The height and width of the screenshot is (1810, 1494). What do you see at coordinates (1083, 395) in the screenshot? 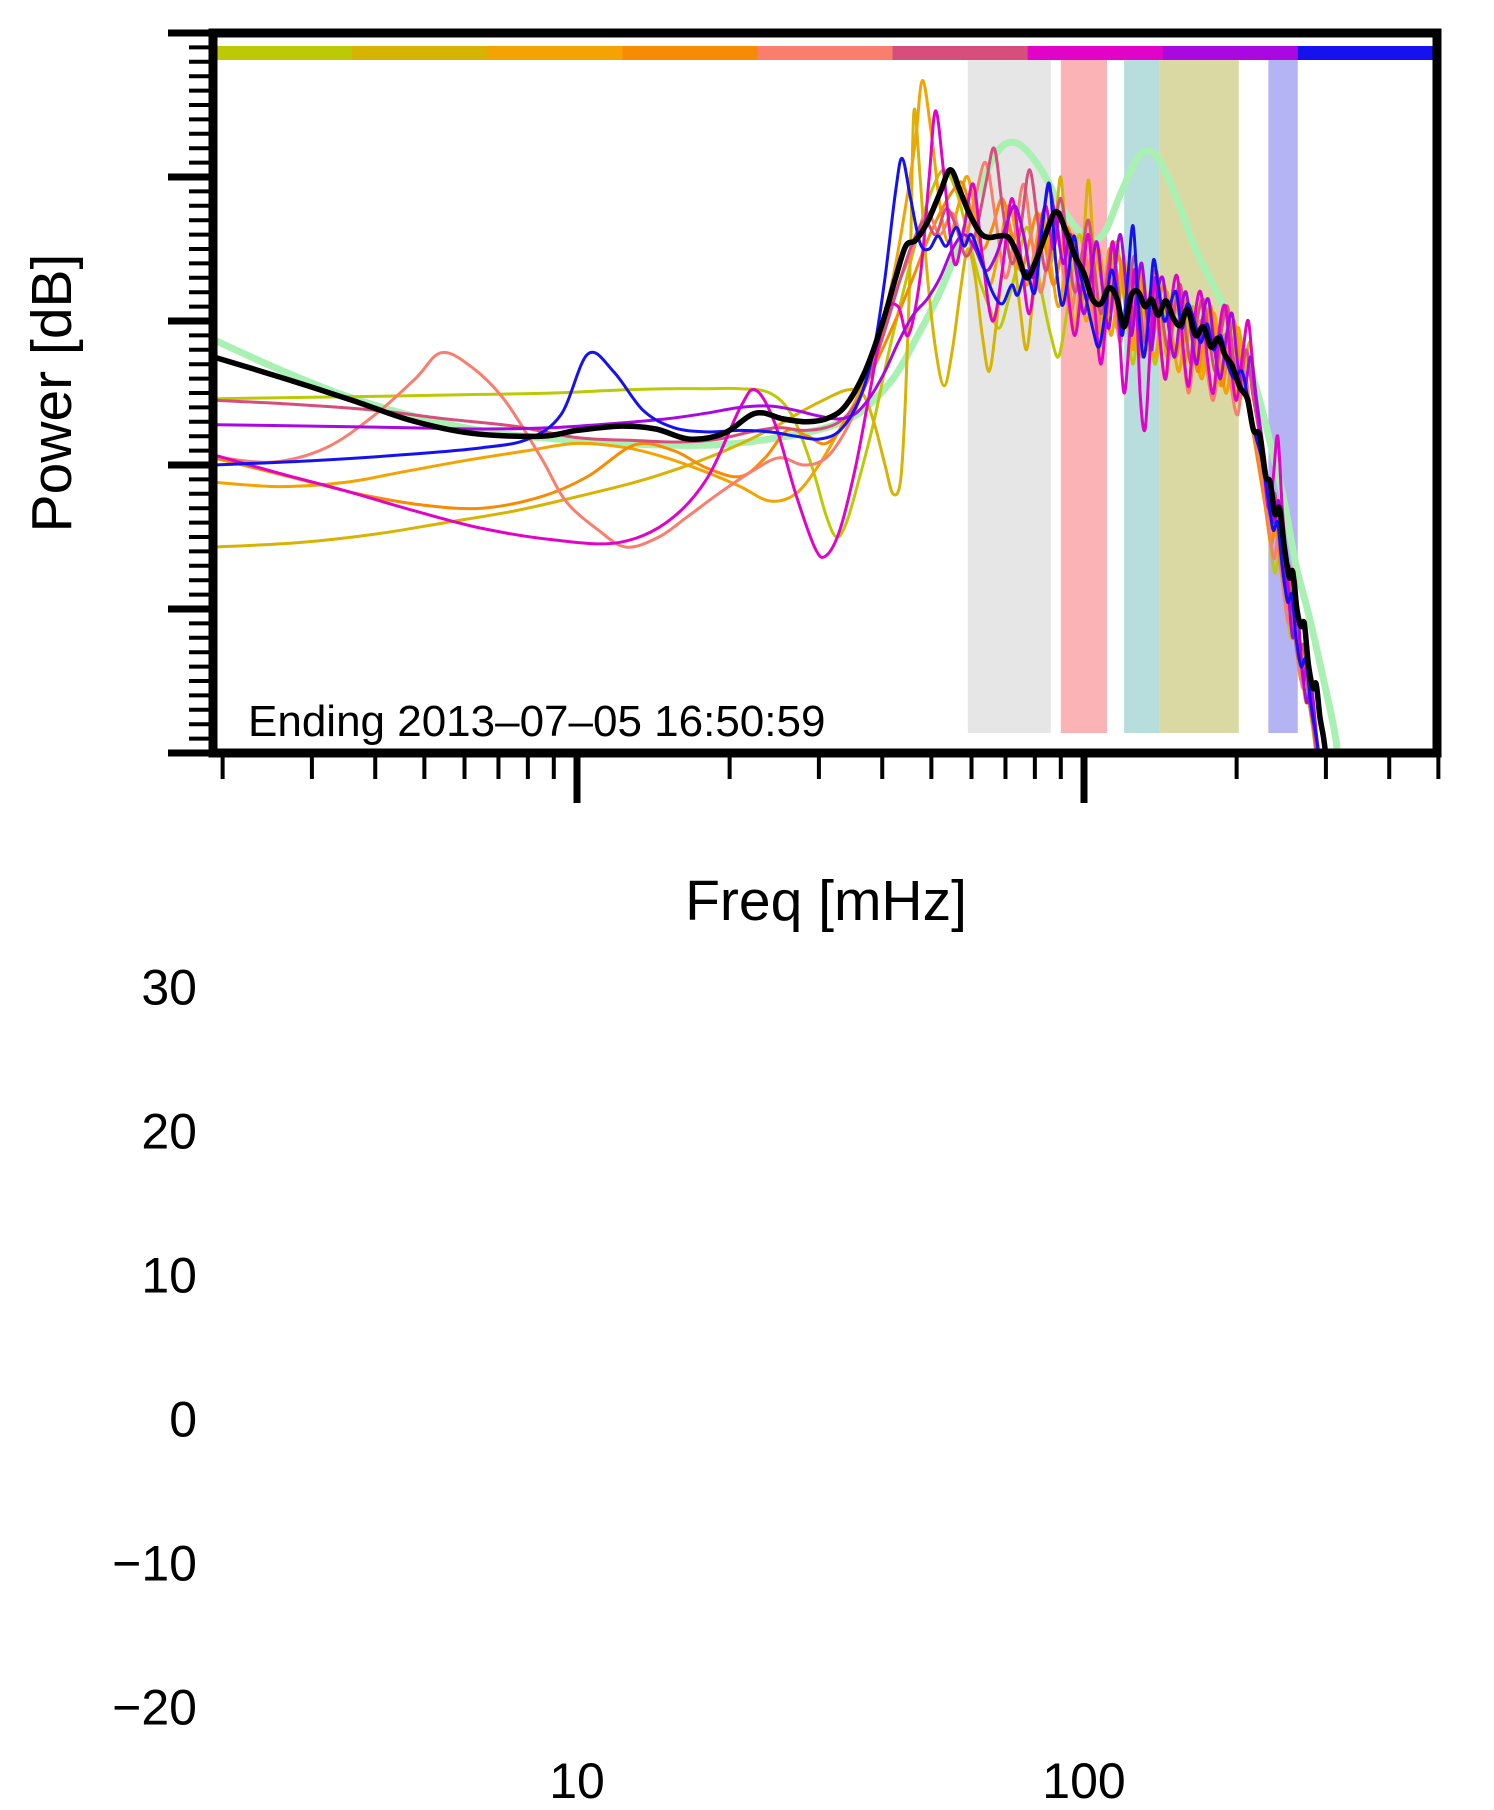
I see `band-pink` at bounding box center [1083, 395].